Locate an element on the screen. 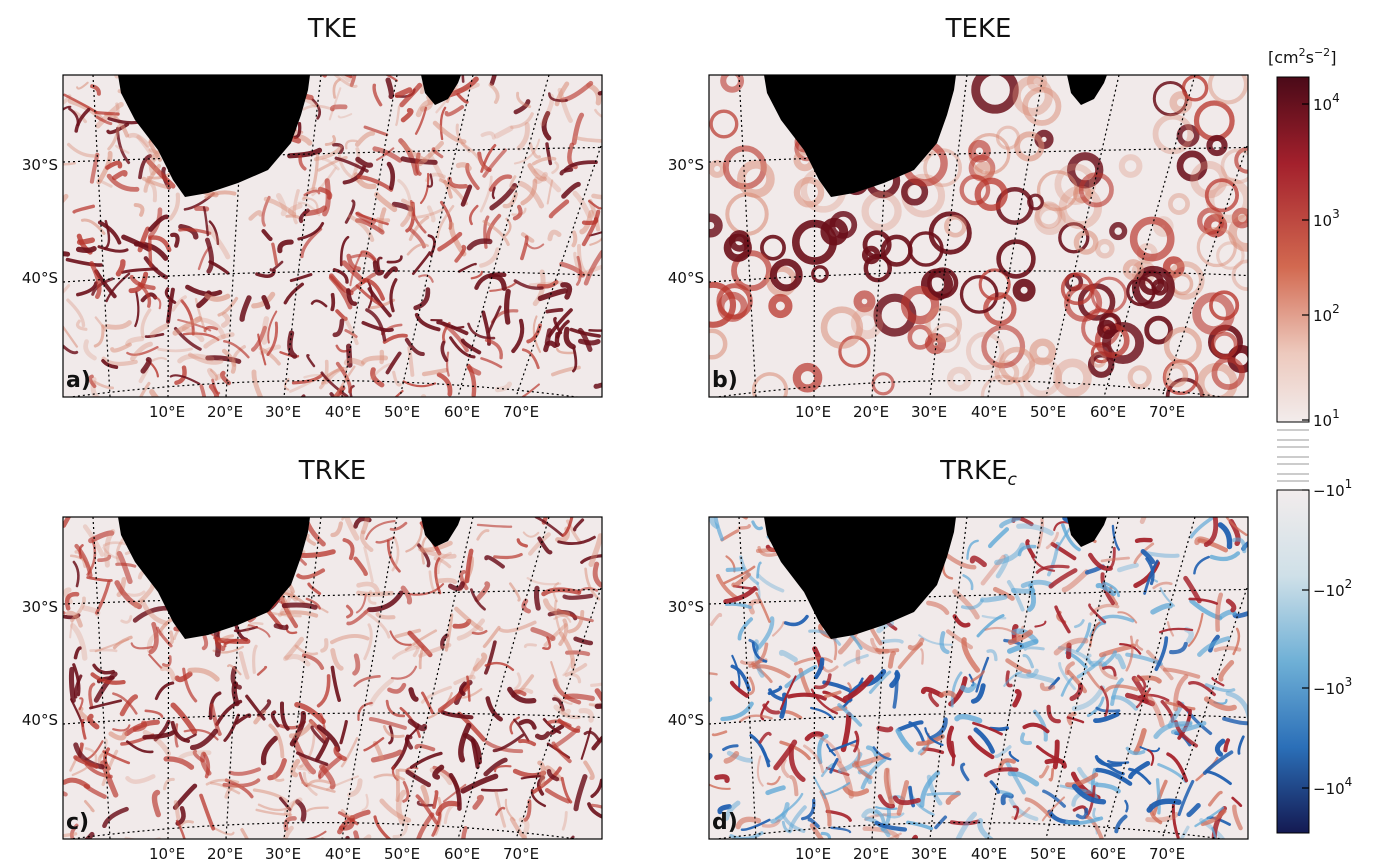 Image resolution: width=1373 pixels, height=859 pixels. panel-title: TRKE is located at coordinates (332, 471).